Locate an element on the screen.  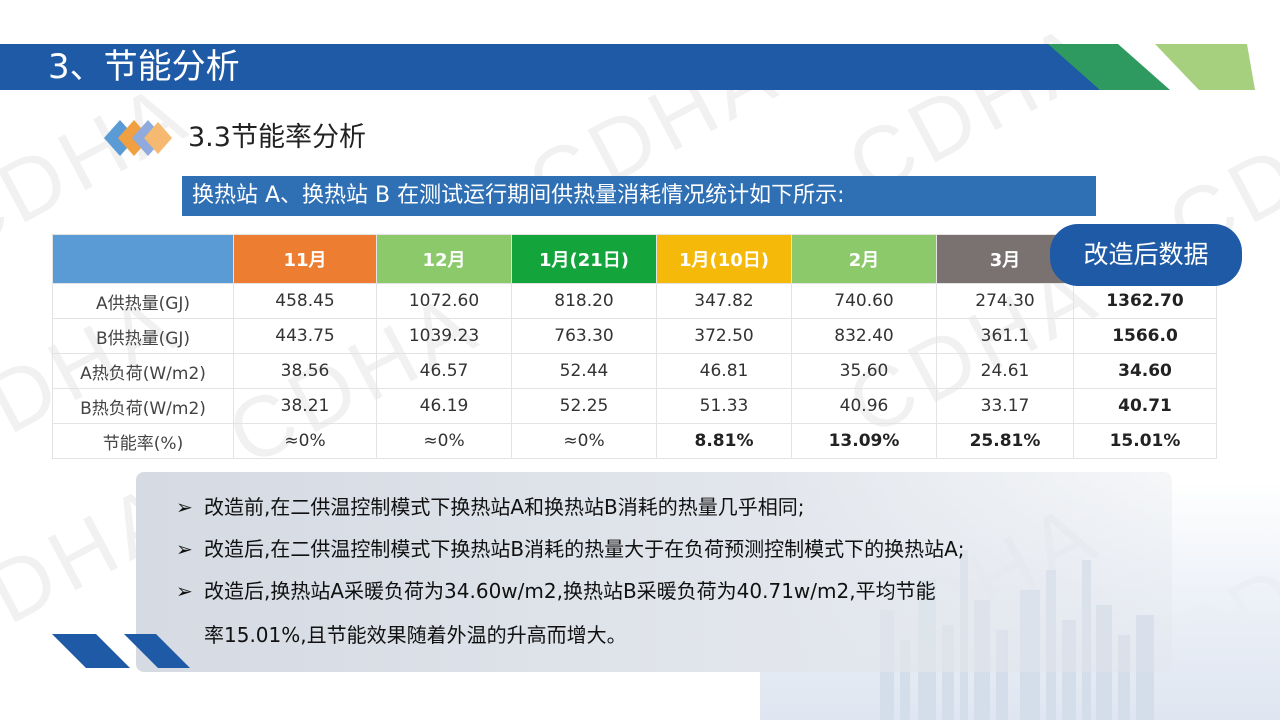
table-cell: 46.57 is located at coordinates (444, 371).